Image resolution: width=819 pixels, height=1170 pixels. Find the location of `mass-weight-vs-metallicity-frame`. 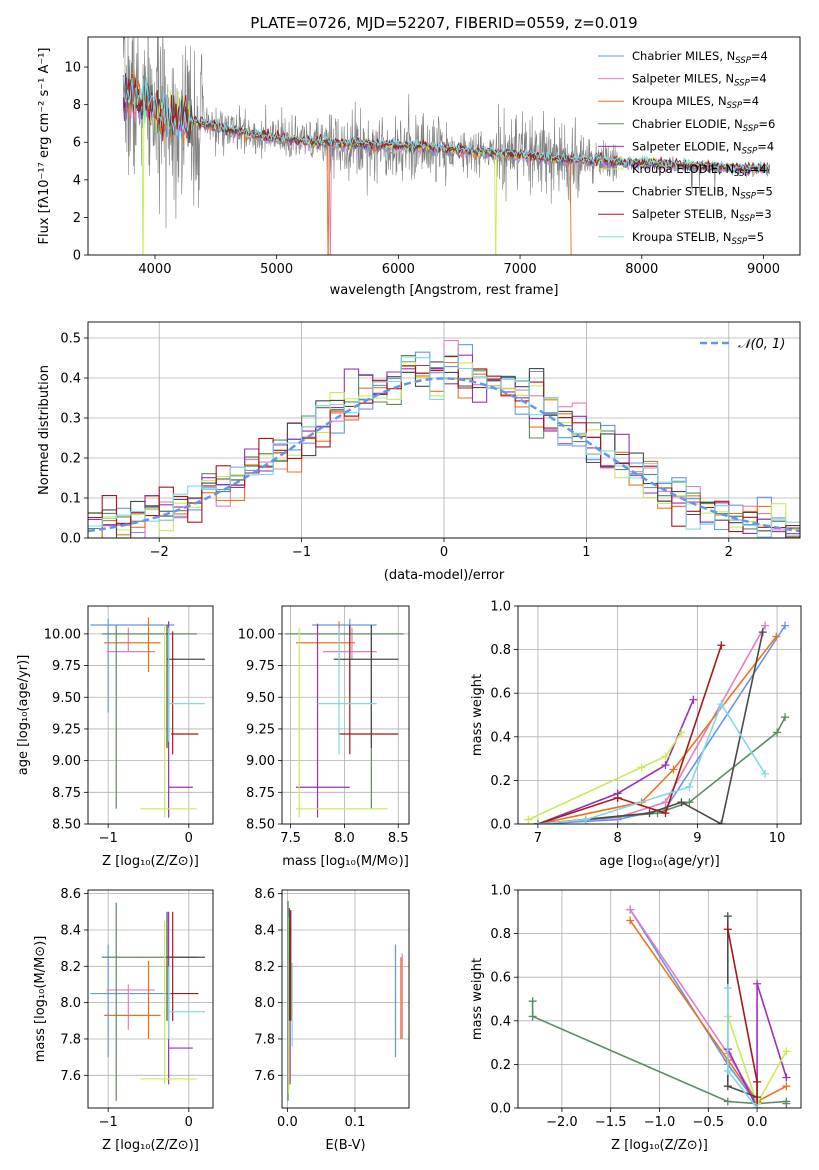

mass-weight-vs-metallicity-frame is located at coordinates (659, 999).